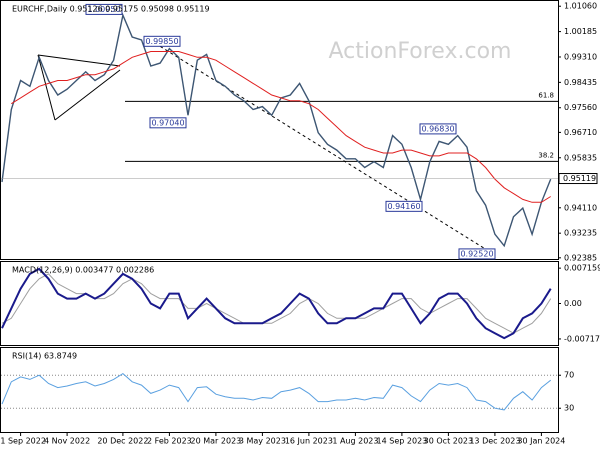  What do you see at coordinates (494, 441) in the screenshot?
I see `x-tick-label: 13 Dec 2023` at bounding box center [494, 441].